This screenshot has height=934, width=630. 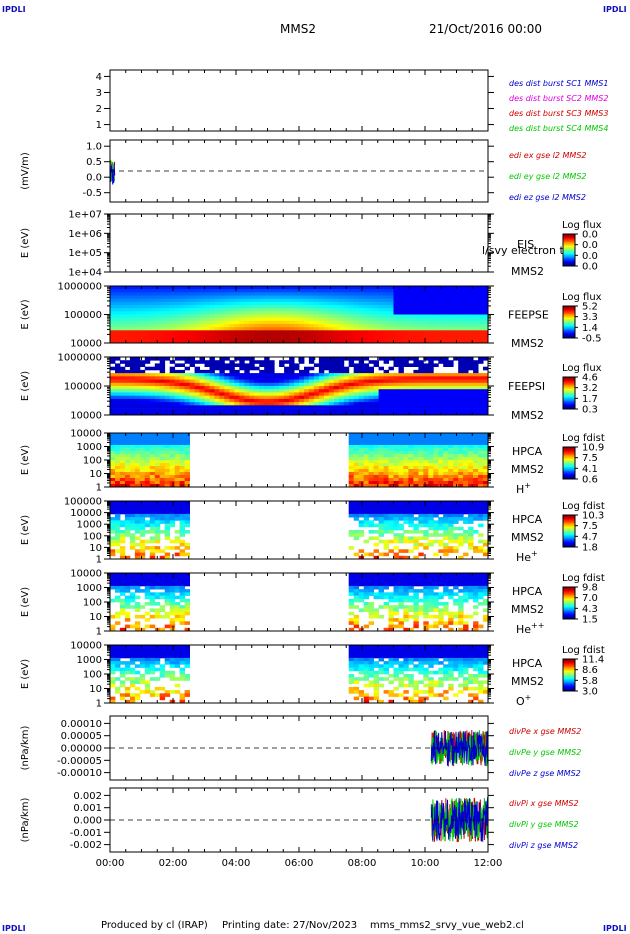 I want to click on y-axis-label: E (eV), so click(x=25, y=386).